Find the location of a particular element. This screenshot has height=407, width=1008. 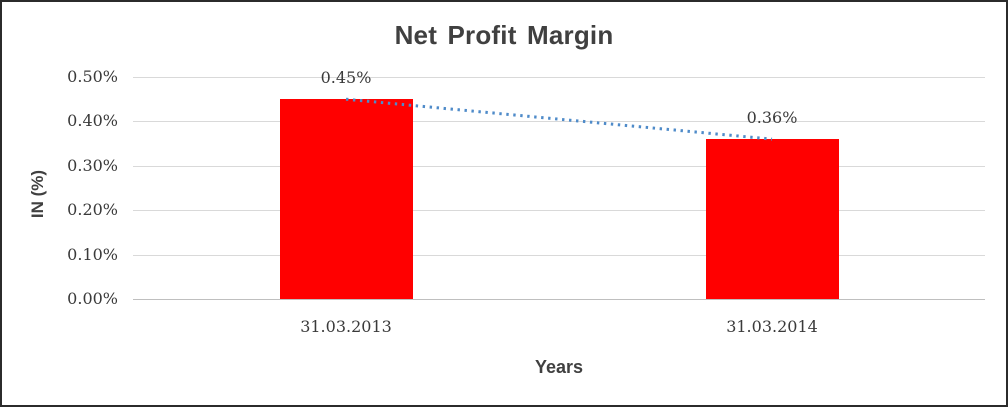

x-axis-title: Years is located at coordinates (559, 367).